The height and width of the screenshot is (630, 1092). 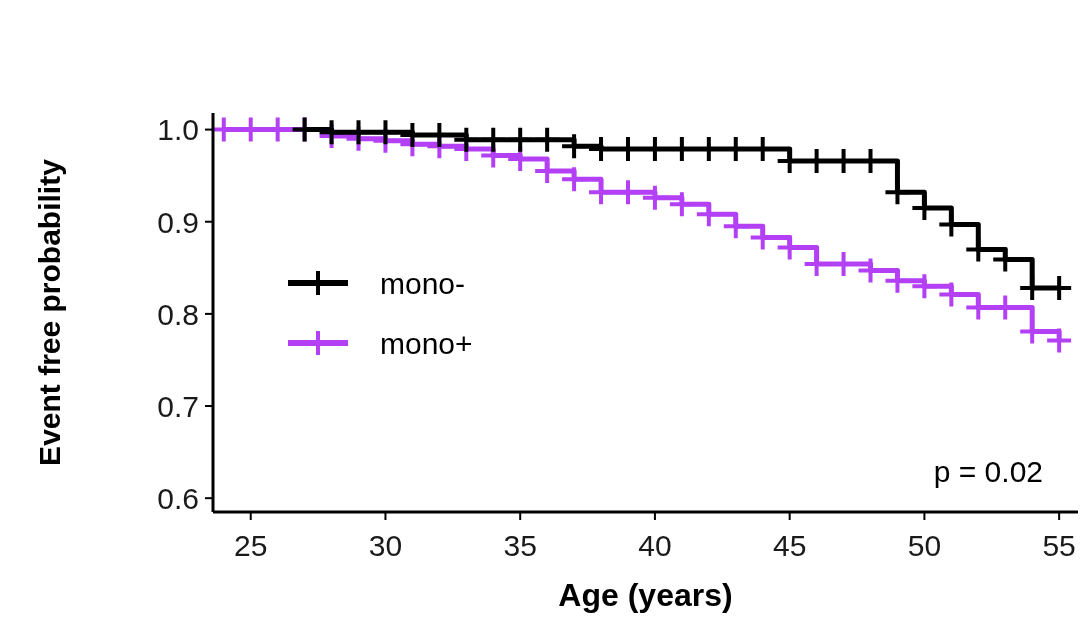 What do you see at coordinates (426, 343) in the screenshot?
I see `legend-label: mono+` at bounding box center [426, 343].